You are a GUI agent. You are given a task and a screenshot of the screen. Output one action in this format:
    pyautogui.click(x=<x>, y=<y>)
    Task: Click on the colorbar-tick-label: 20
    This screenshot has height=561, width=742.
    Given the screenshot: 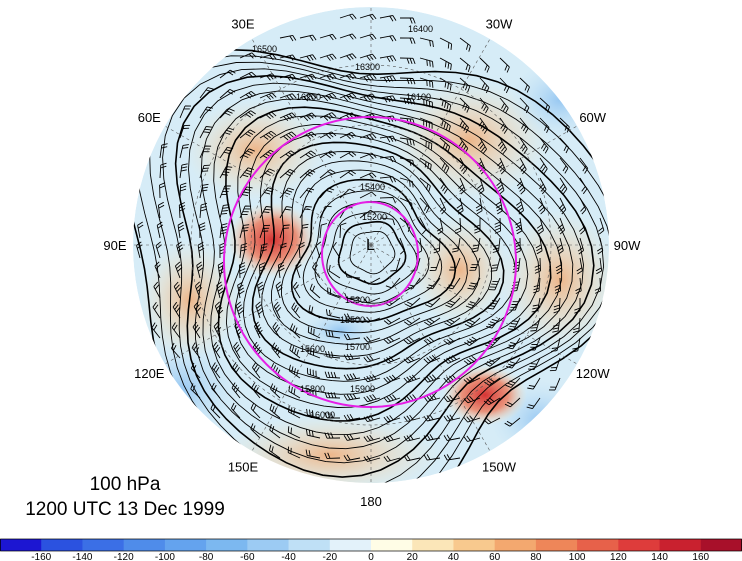 What is the action you would take?
    pyautogui.click(x=413, y=556)
    